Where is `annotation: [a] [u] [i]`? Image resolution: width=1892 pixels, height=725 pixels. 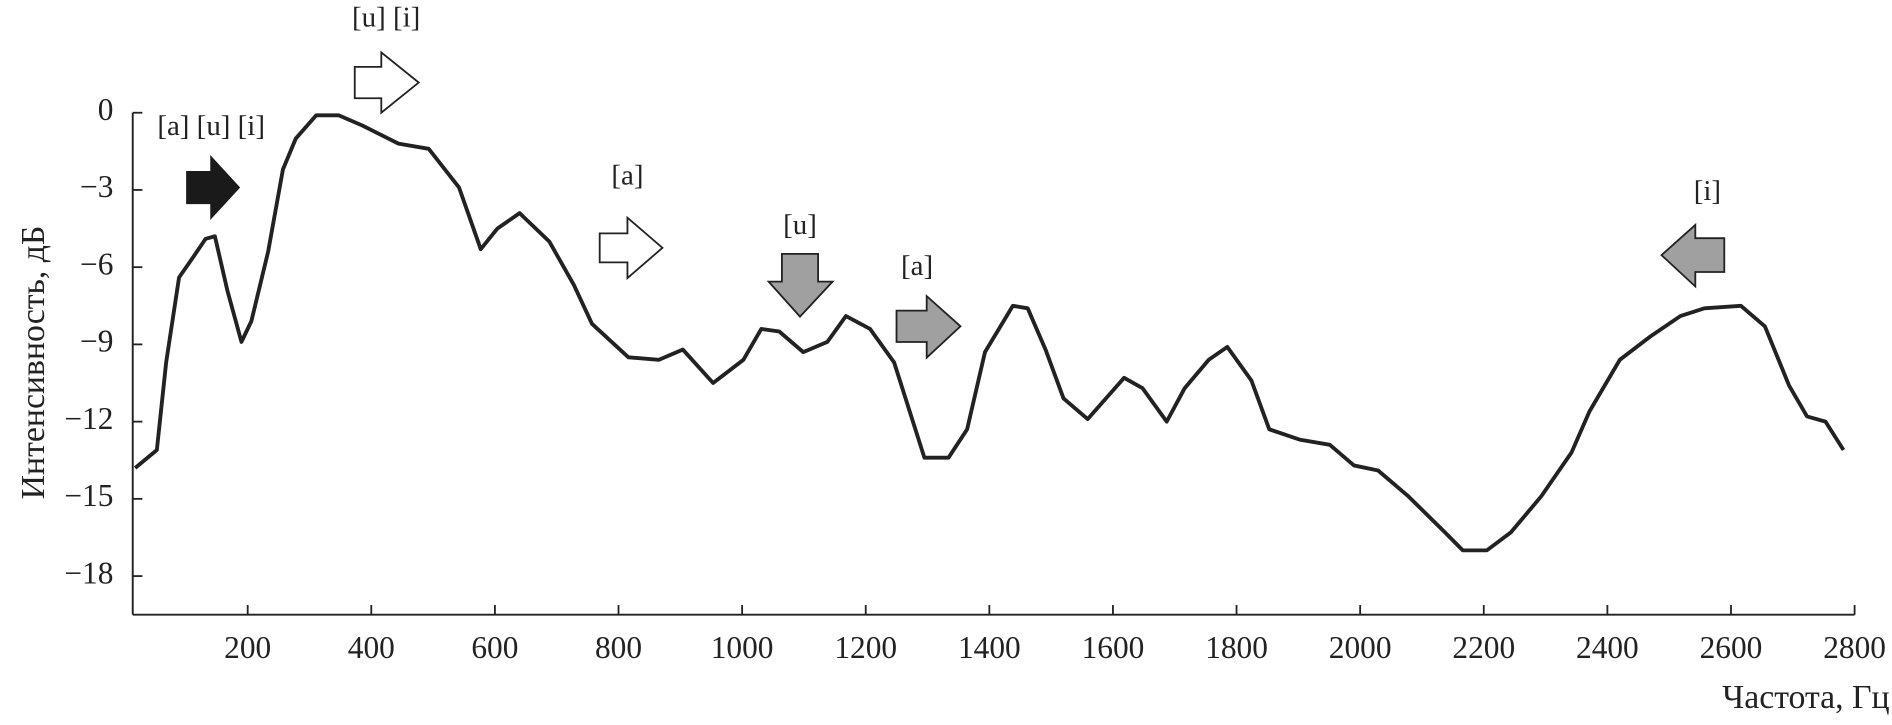
annotation: [a] [u] [i] is located at coordinates (211, 126).